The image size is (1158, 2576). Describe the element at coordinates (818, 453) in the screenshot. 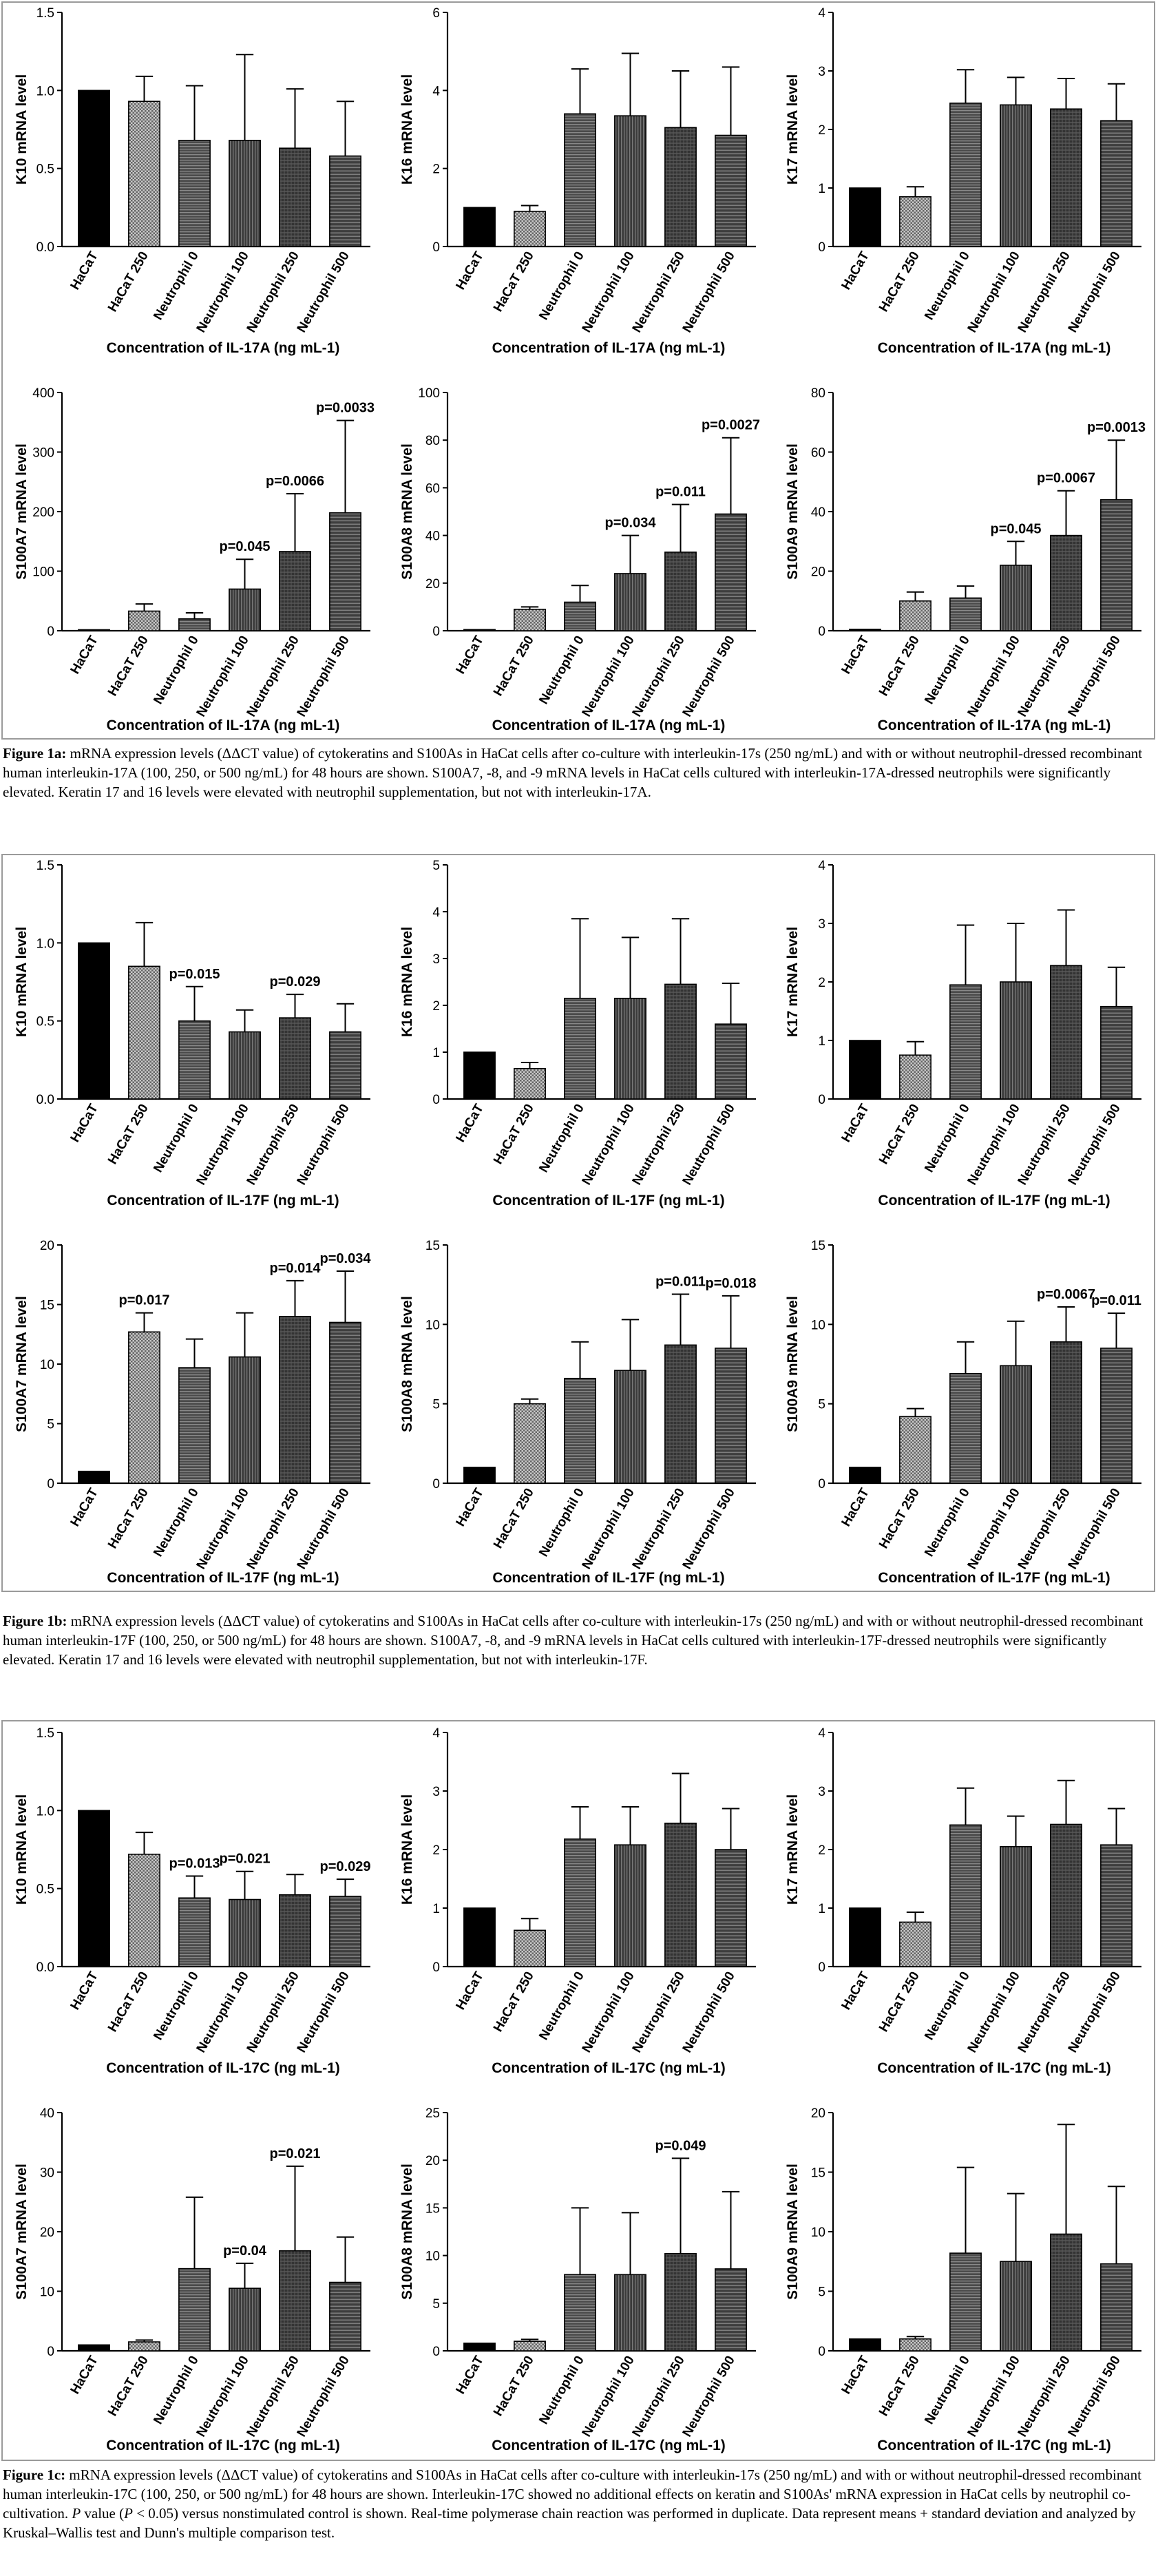

I see `y-tick-label: 60` at that location.